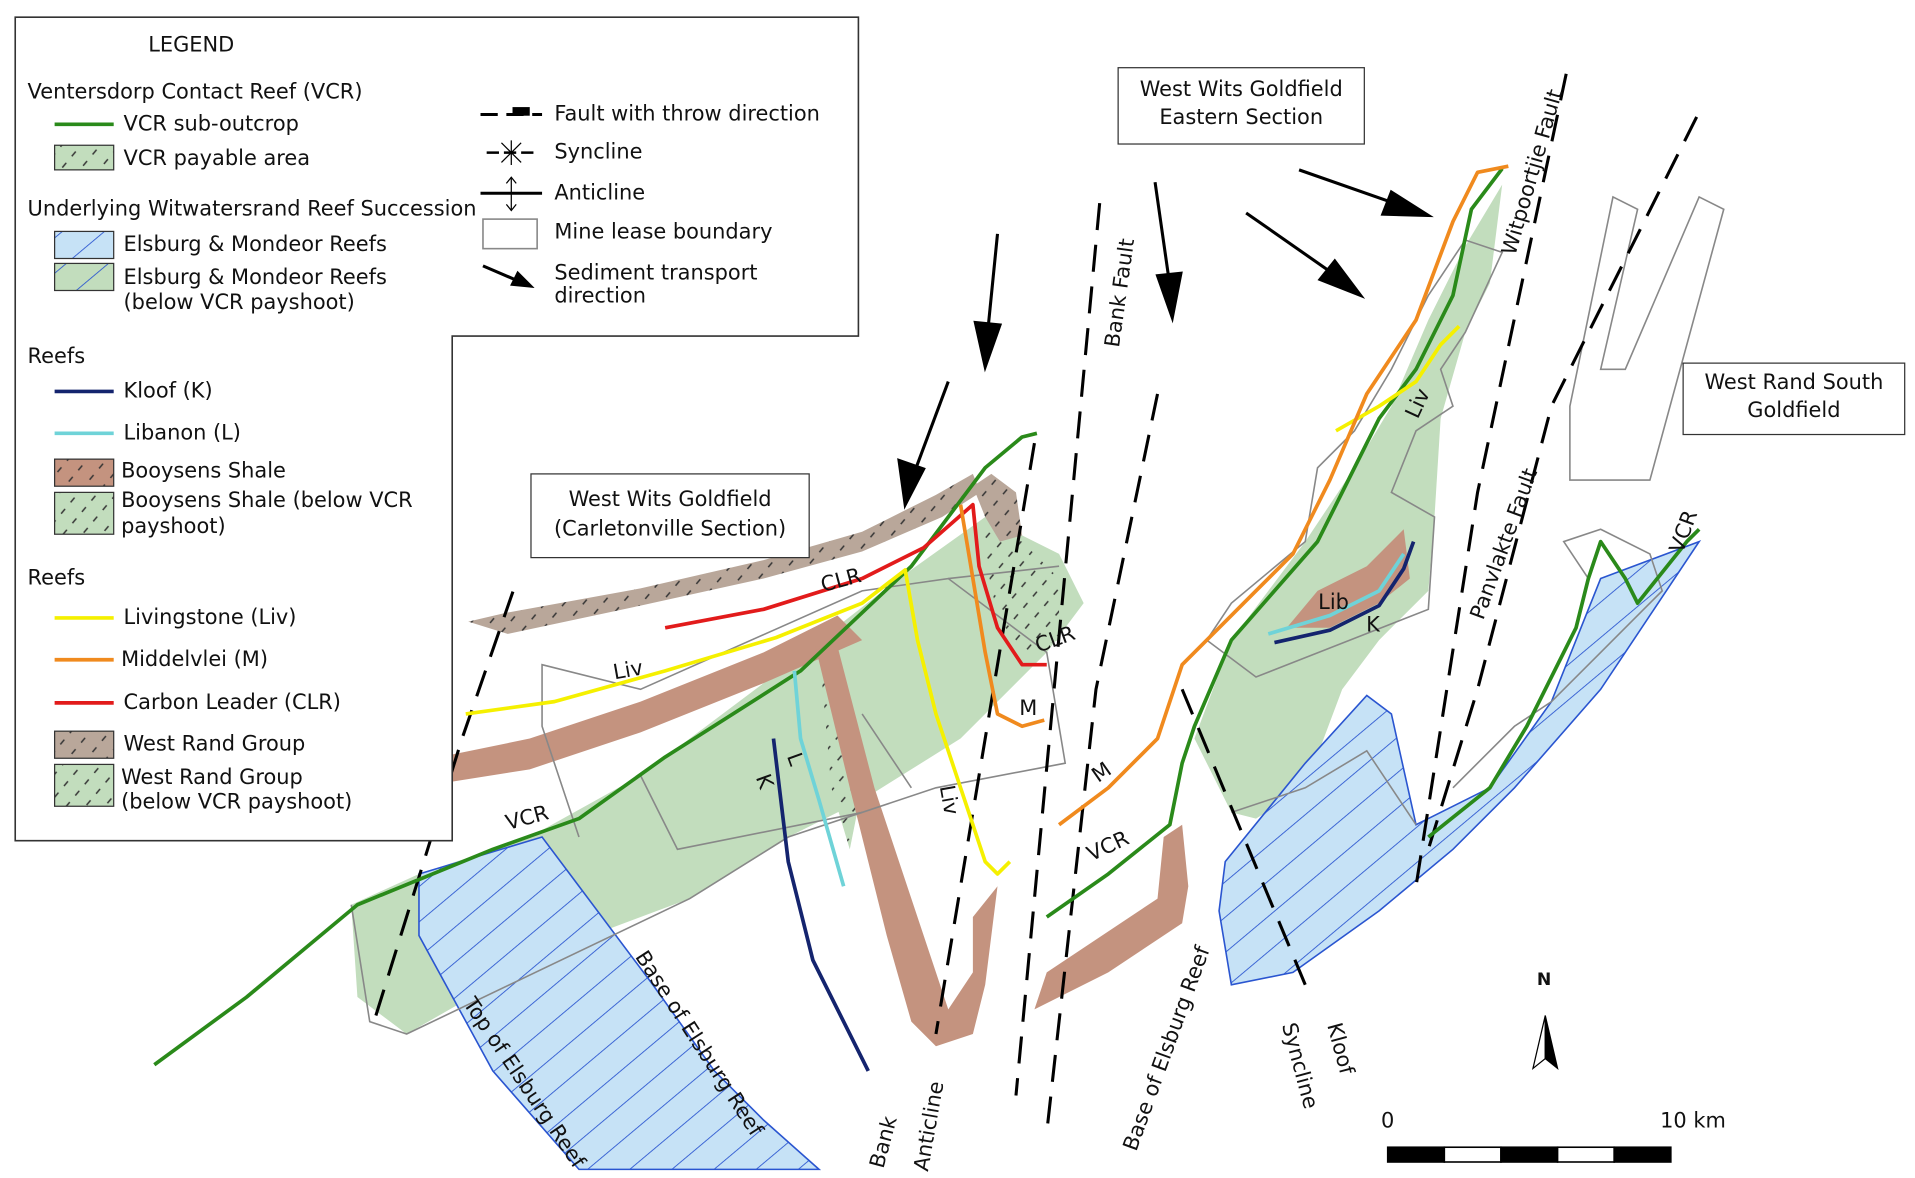 Image resolution: width=1915 pixels, height=1178 pixels. I want to click on map-label: Eastern Section, so click(1241, 117).